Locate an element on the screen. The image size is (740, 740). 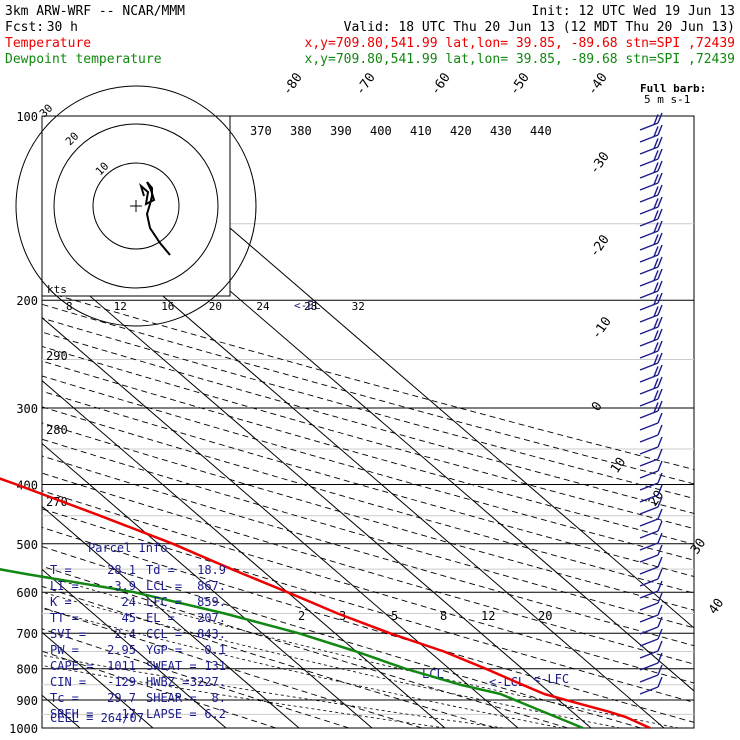
parcel-key: SVI = is located at coordinates (68, 634).